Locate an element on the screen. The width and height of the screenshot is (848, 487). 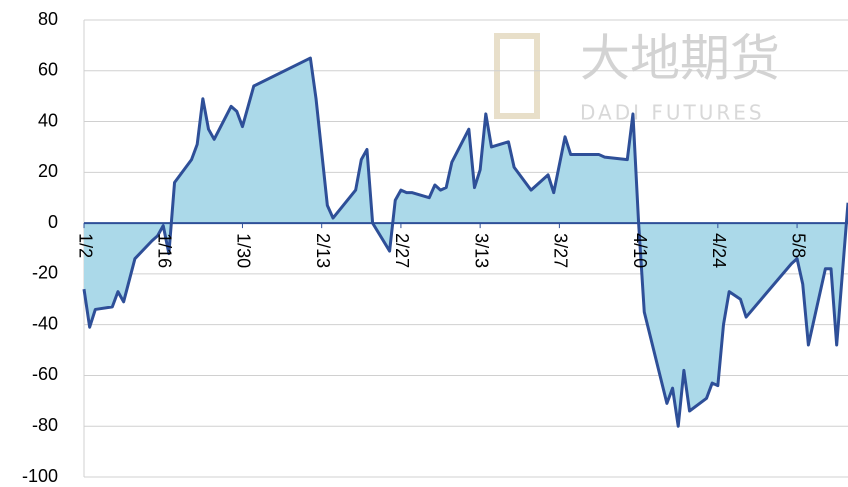
x-tick-label: 4/24 is located at coordinates (719, 250).